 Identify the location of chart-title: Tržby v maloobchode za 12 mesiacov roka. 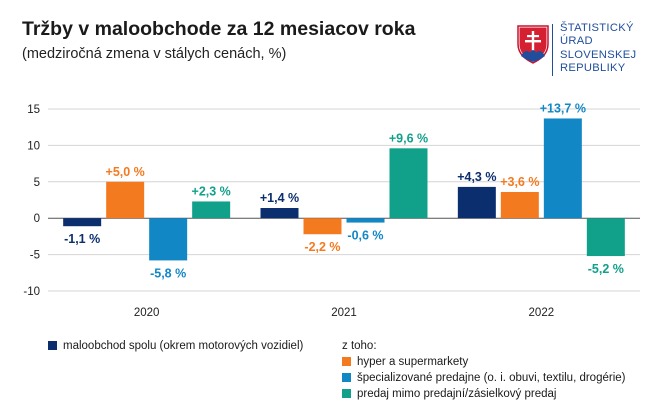
(219, 29).